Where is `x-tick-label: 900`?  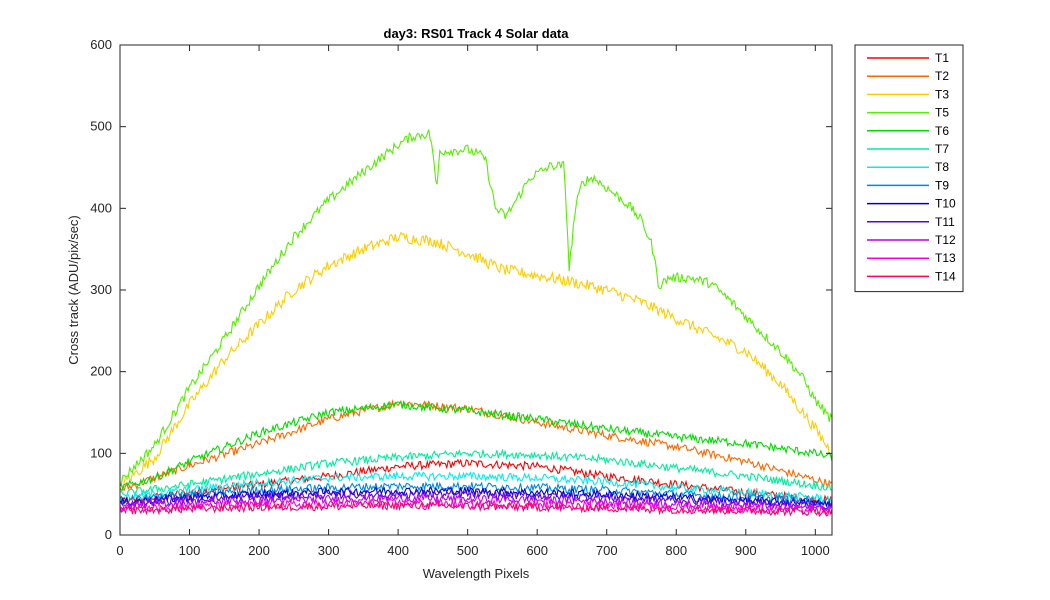
x-tick-label: 900 is located at coordinates (746, 550).